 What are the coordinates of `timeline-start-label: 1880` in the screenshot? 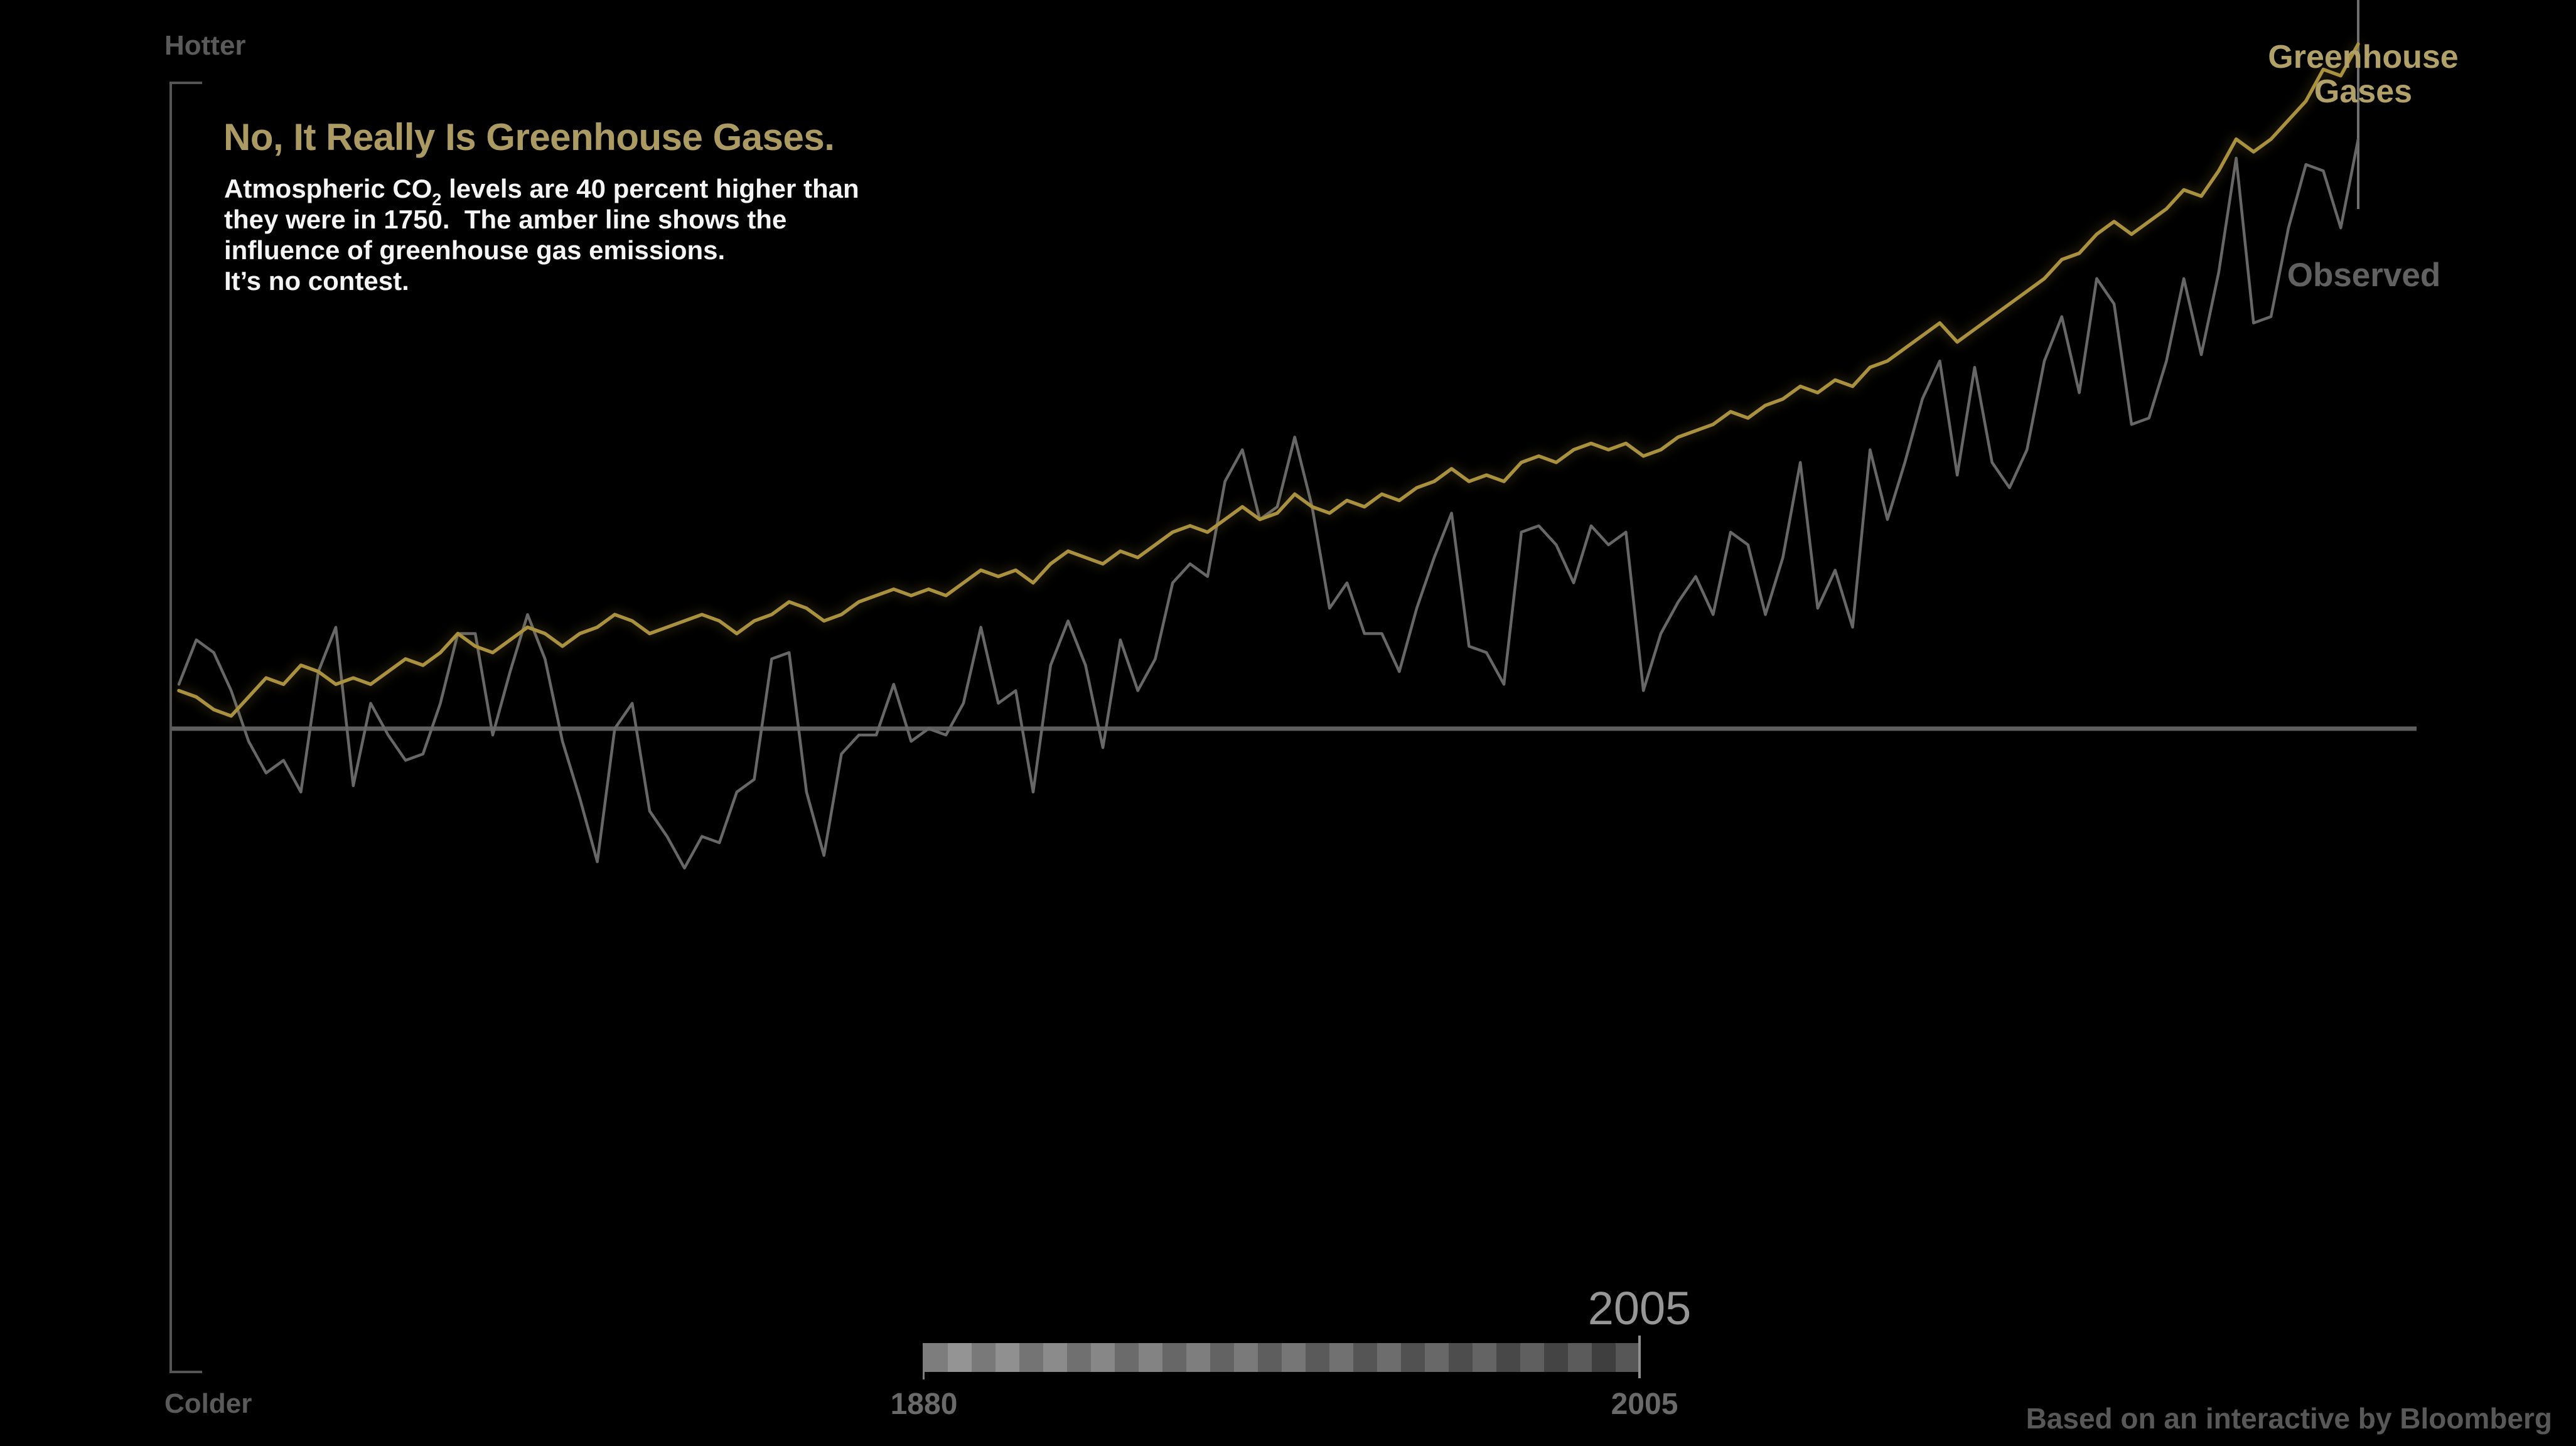 It's located at (924, 1404).